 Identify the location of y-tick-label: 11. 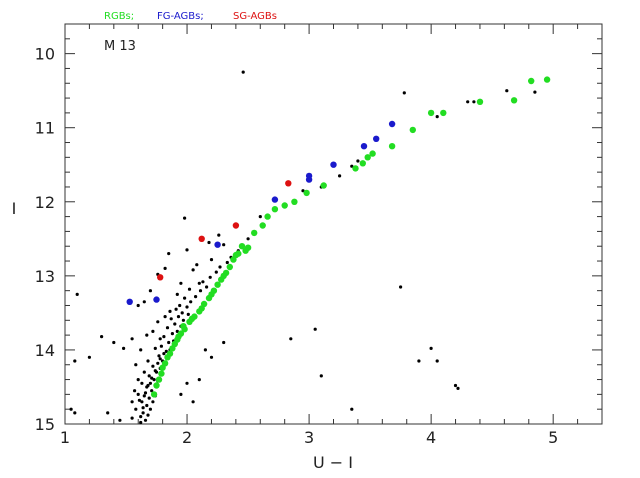
(45, 128).